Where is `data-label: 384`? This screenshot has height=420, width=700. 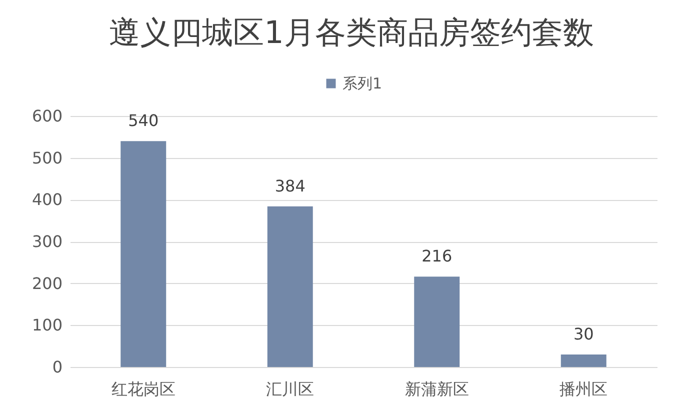 data-label: 384 is located at coordinates (290, 186).